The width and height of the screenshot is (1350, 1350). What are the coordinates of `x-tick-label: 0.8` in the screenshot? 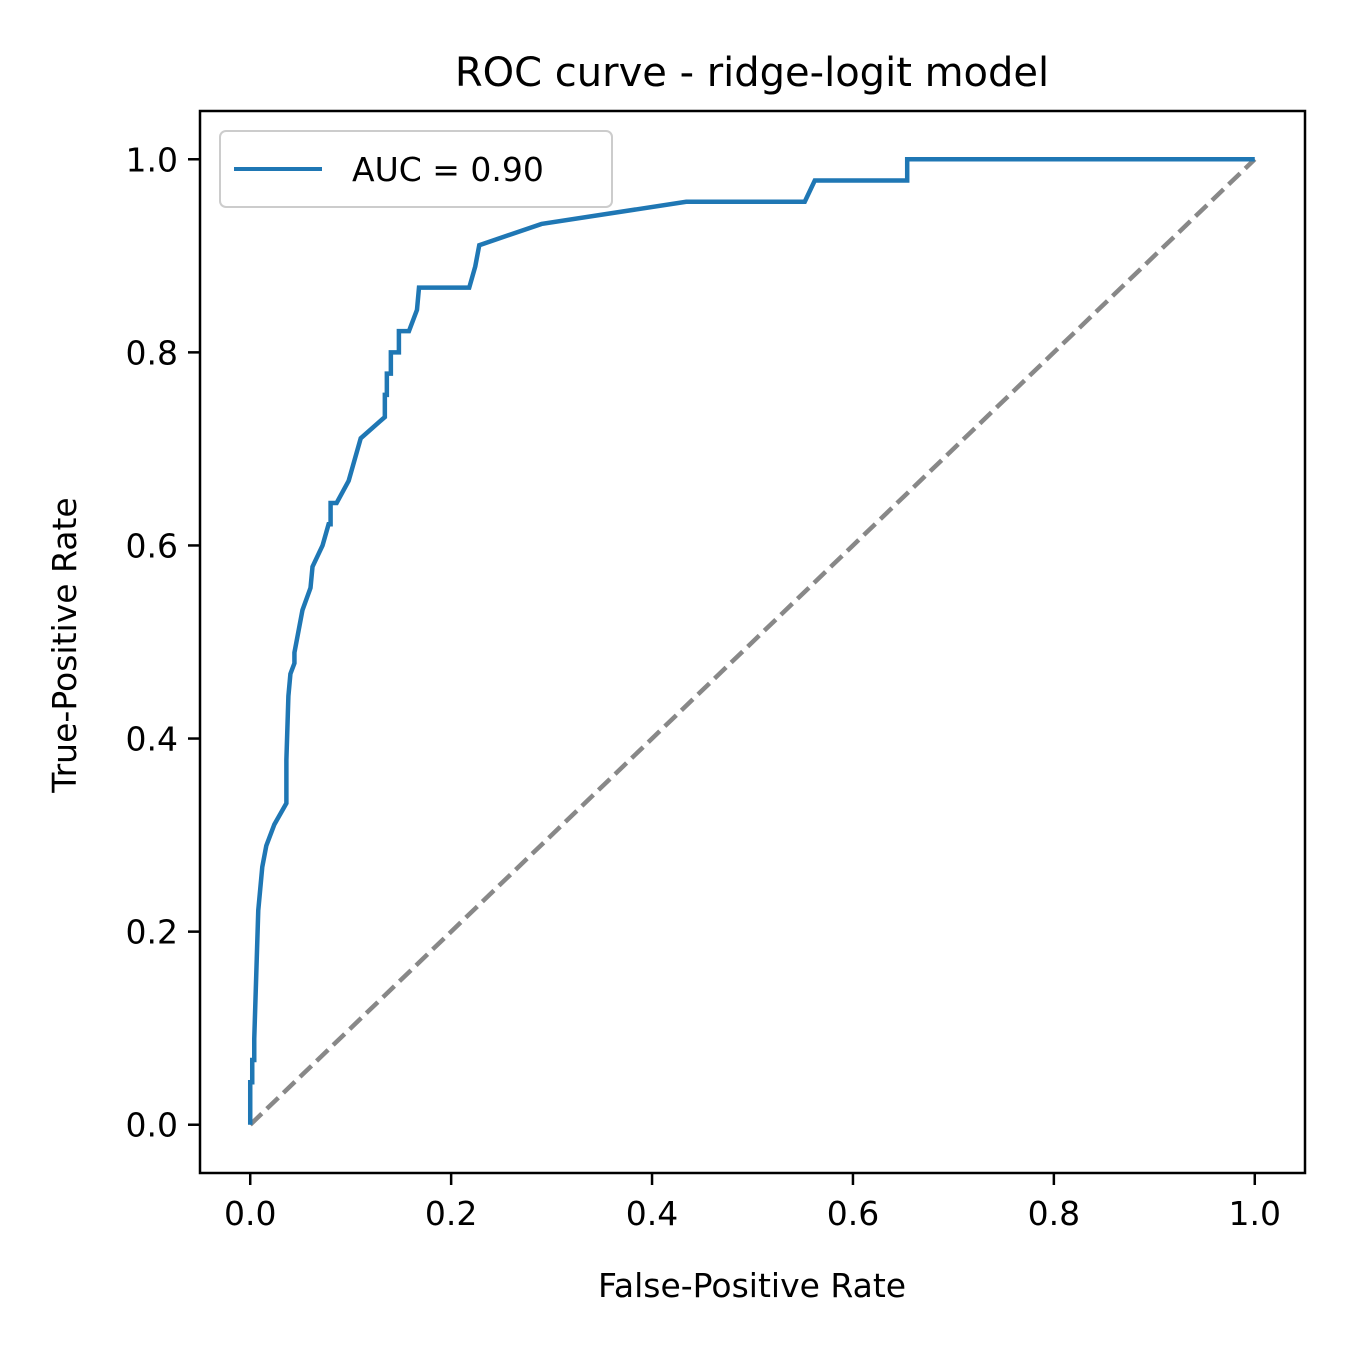 It's located at (1054, 1213).